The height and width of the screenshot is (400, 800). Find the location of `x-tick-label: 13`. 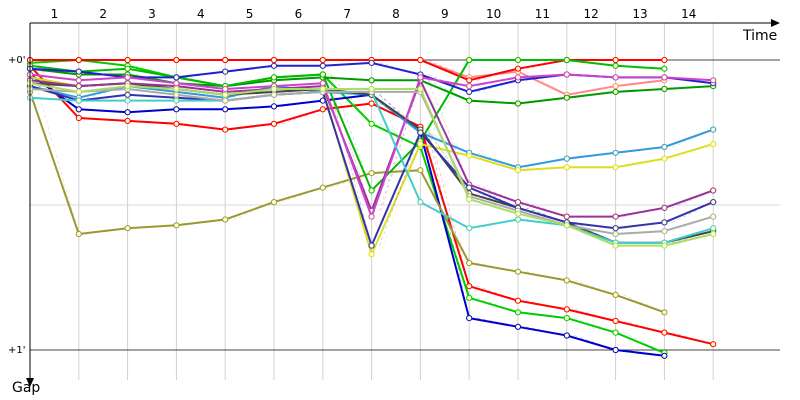

x-tick-label: 13 is located at coordinates (639, 14).